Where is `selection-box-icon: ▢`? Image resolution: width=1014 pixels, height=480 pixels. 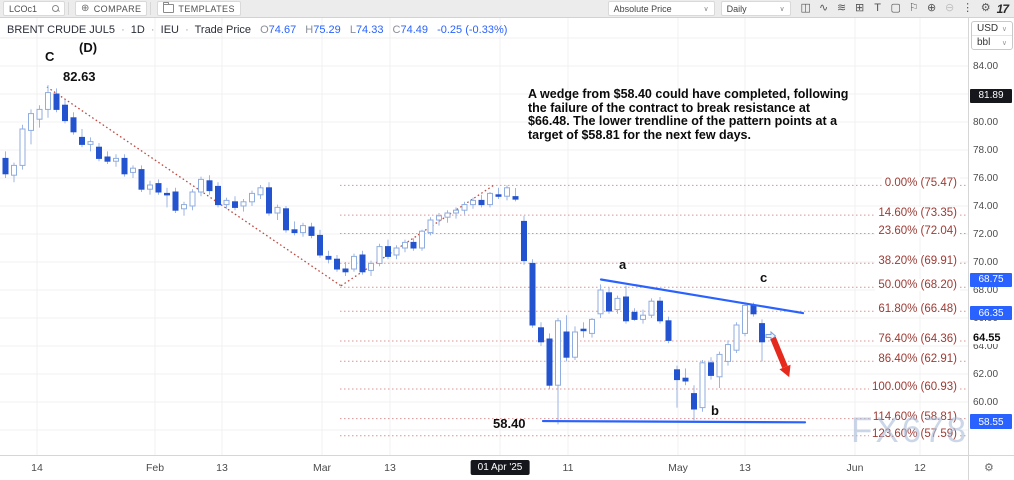 selection-box-icon: ▢ is located at coordinates (895, 8).